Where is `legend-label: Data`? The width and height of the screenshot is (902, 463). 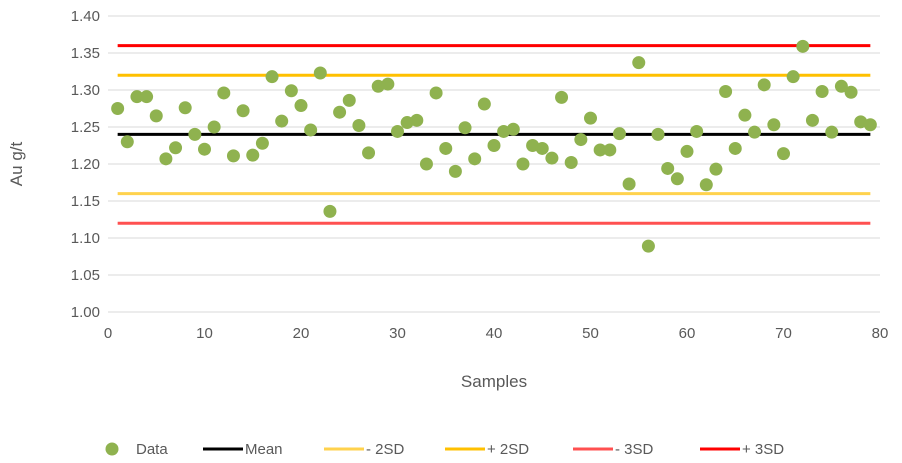 legend-label: Data is located at coordinates (152, 449).